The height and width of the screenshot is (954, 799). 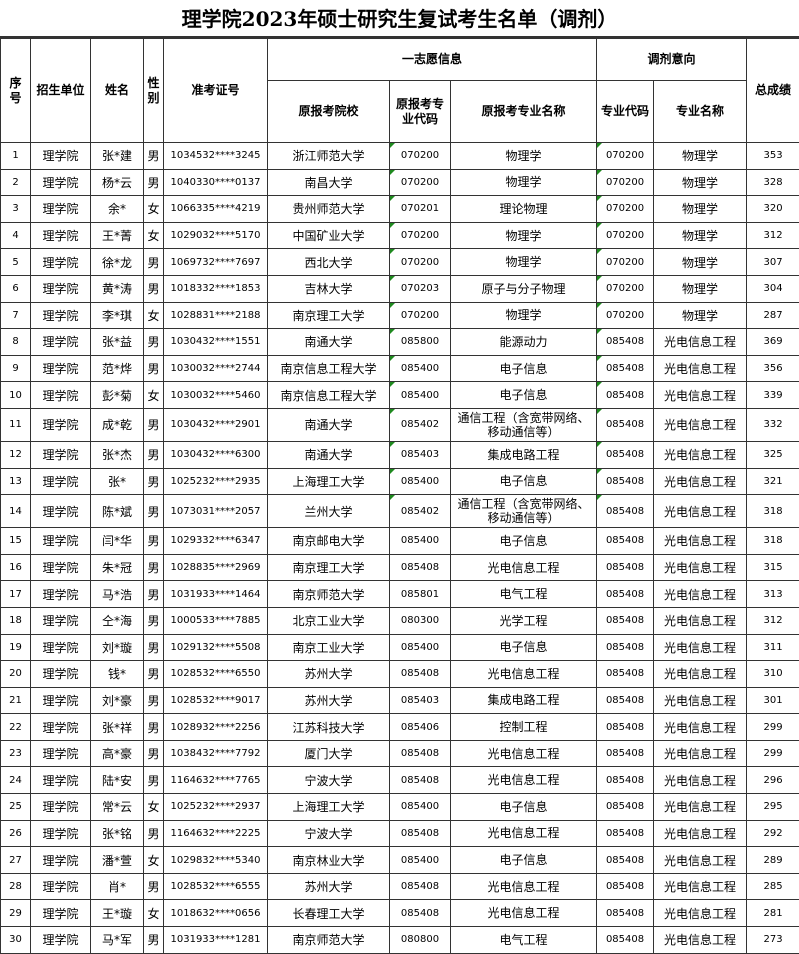 I want to click on header-adjust: 调剂意向, so click(x=672, y=60).